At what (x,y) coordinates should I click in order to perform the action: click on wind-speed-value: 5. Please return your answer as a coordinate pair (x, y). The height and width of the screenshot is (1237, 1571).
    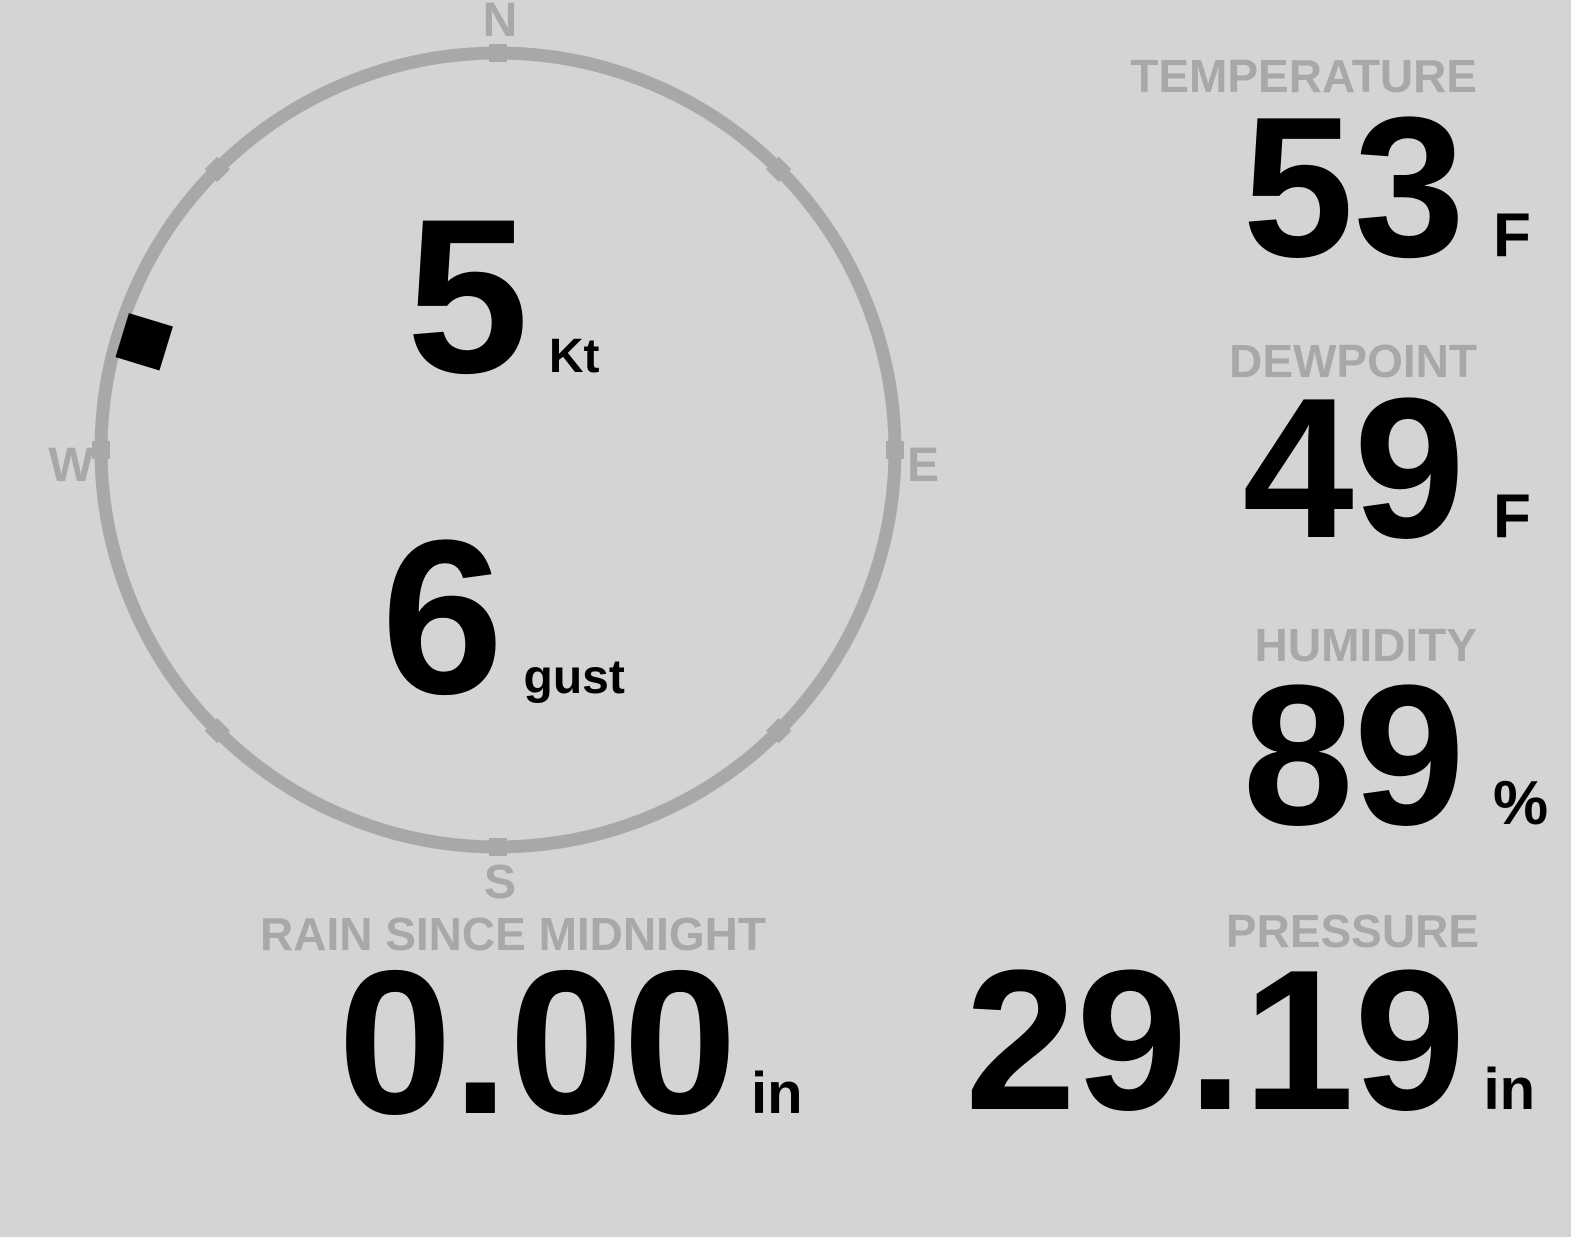
    Looking at the image, I should click on (467, 296).